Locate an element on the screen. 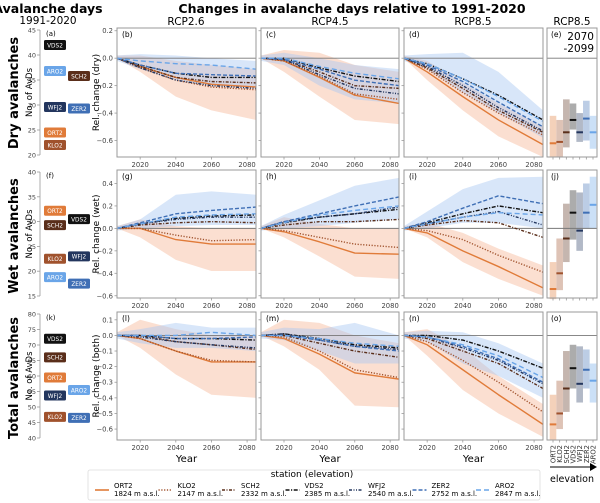 The height and width of the screenshot is (503, 600). count-box-label-ZER2: ZER2 is located at coordinates (79, 110).